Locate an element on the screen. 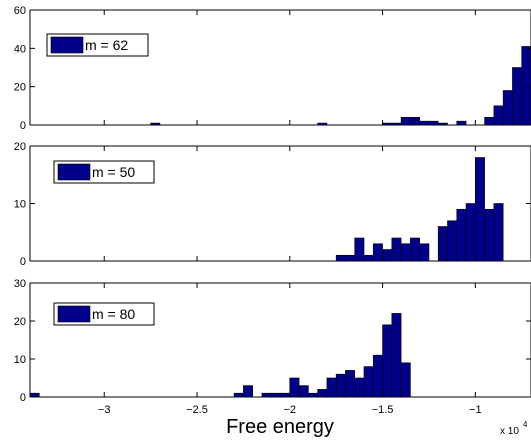  y-tick-label: 40 is located at coordinates (20, 49).